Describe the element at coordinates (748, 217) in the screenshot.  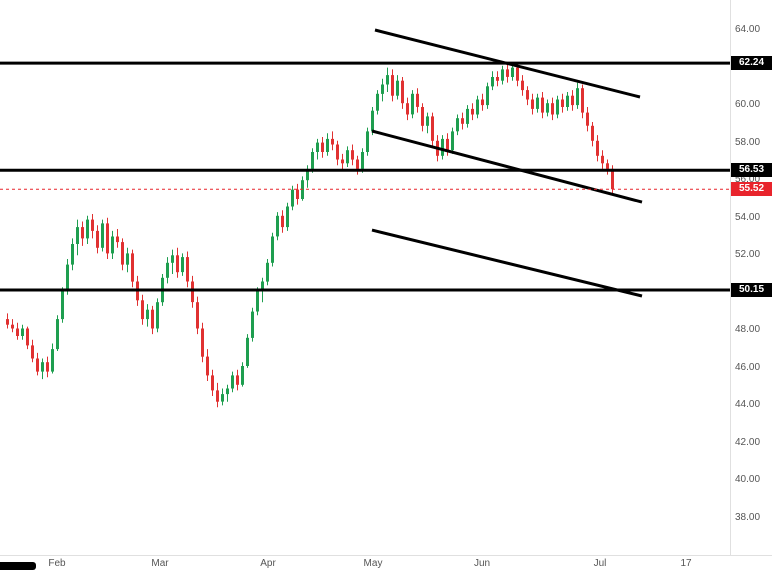
I see `price-tick-label: 54.00` at that location.